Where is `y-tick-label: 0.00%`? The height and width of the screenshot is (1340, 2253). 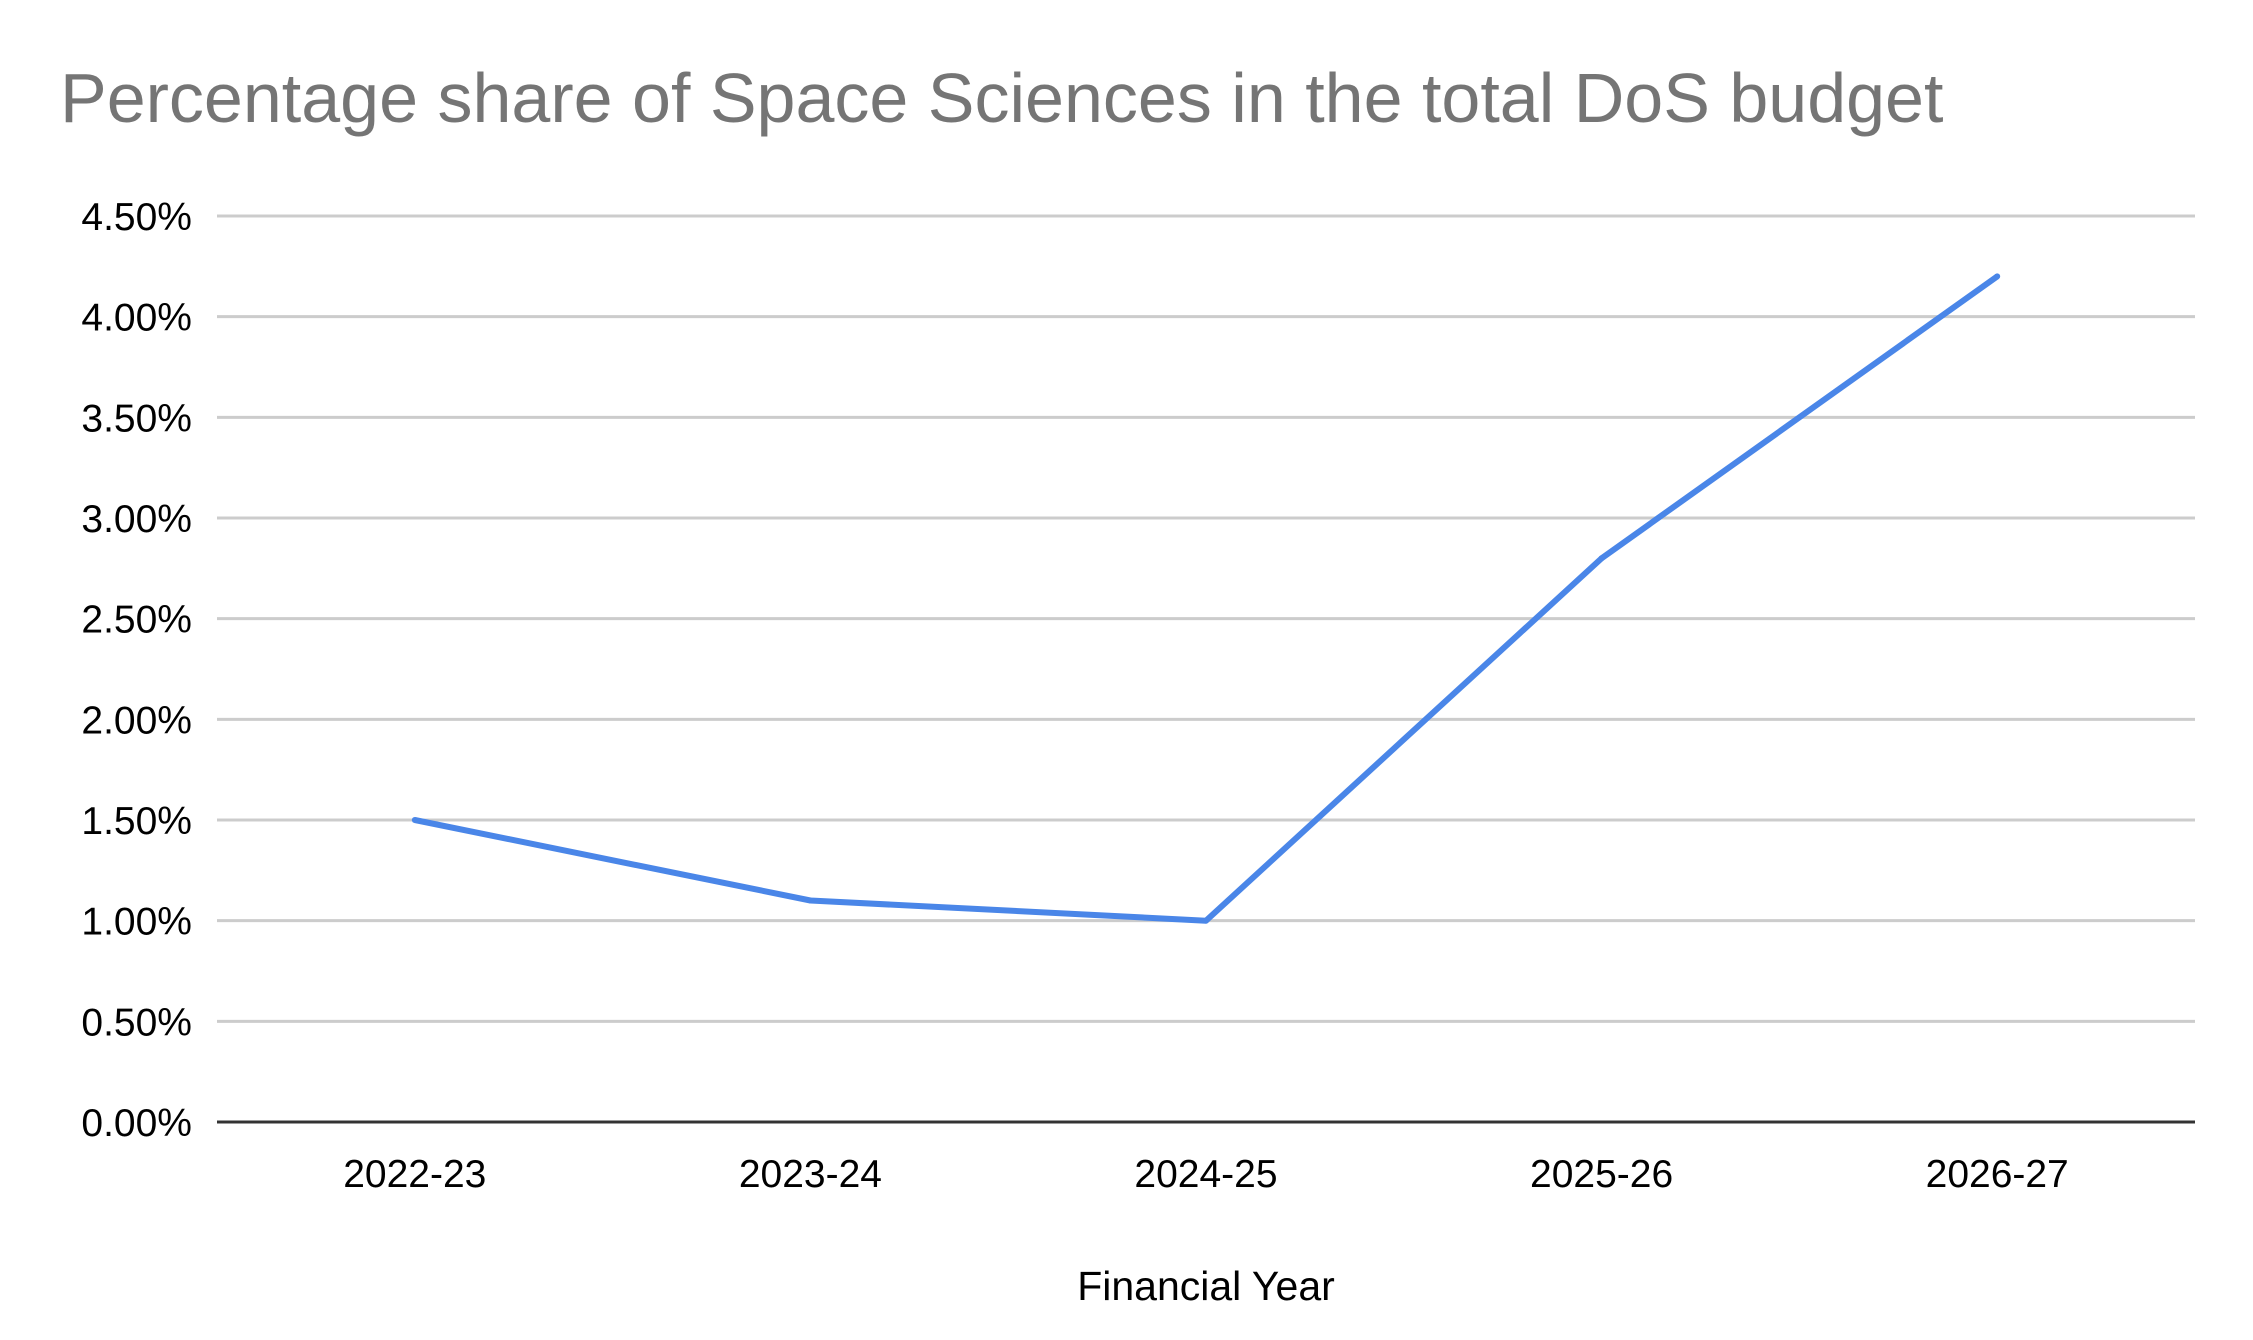
y-tick-label: 0.00% is located at coordinates (136, 1123).